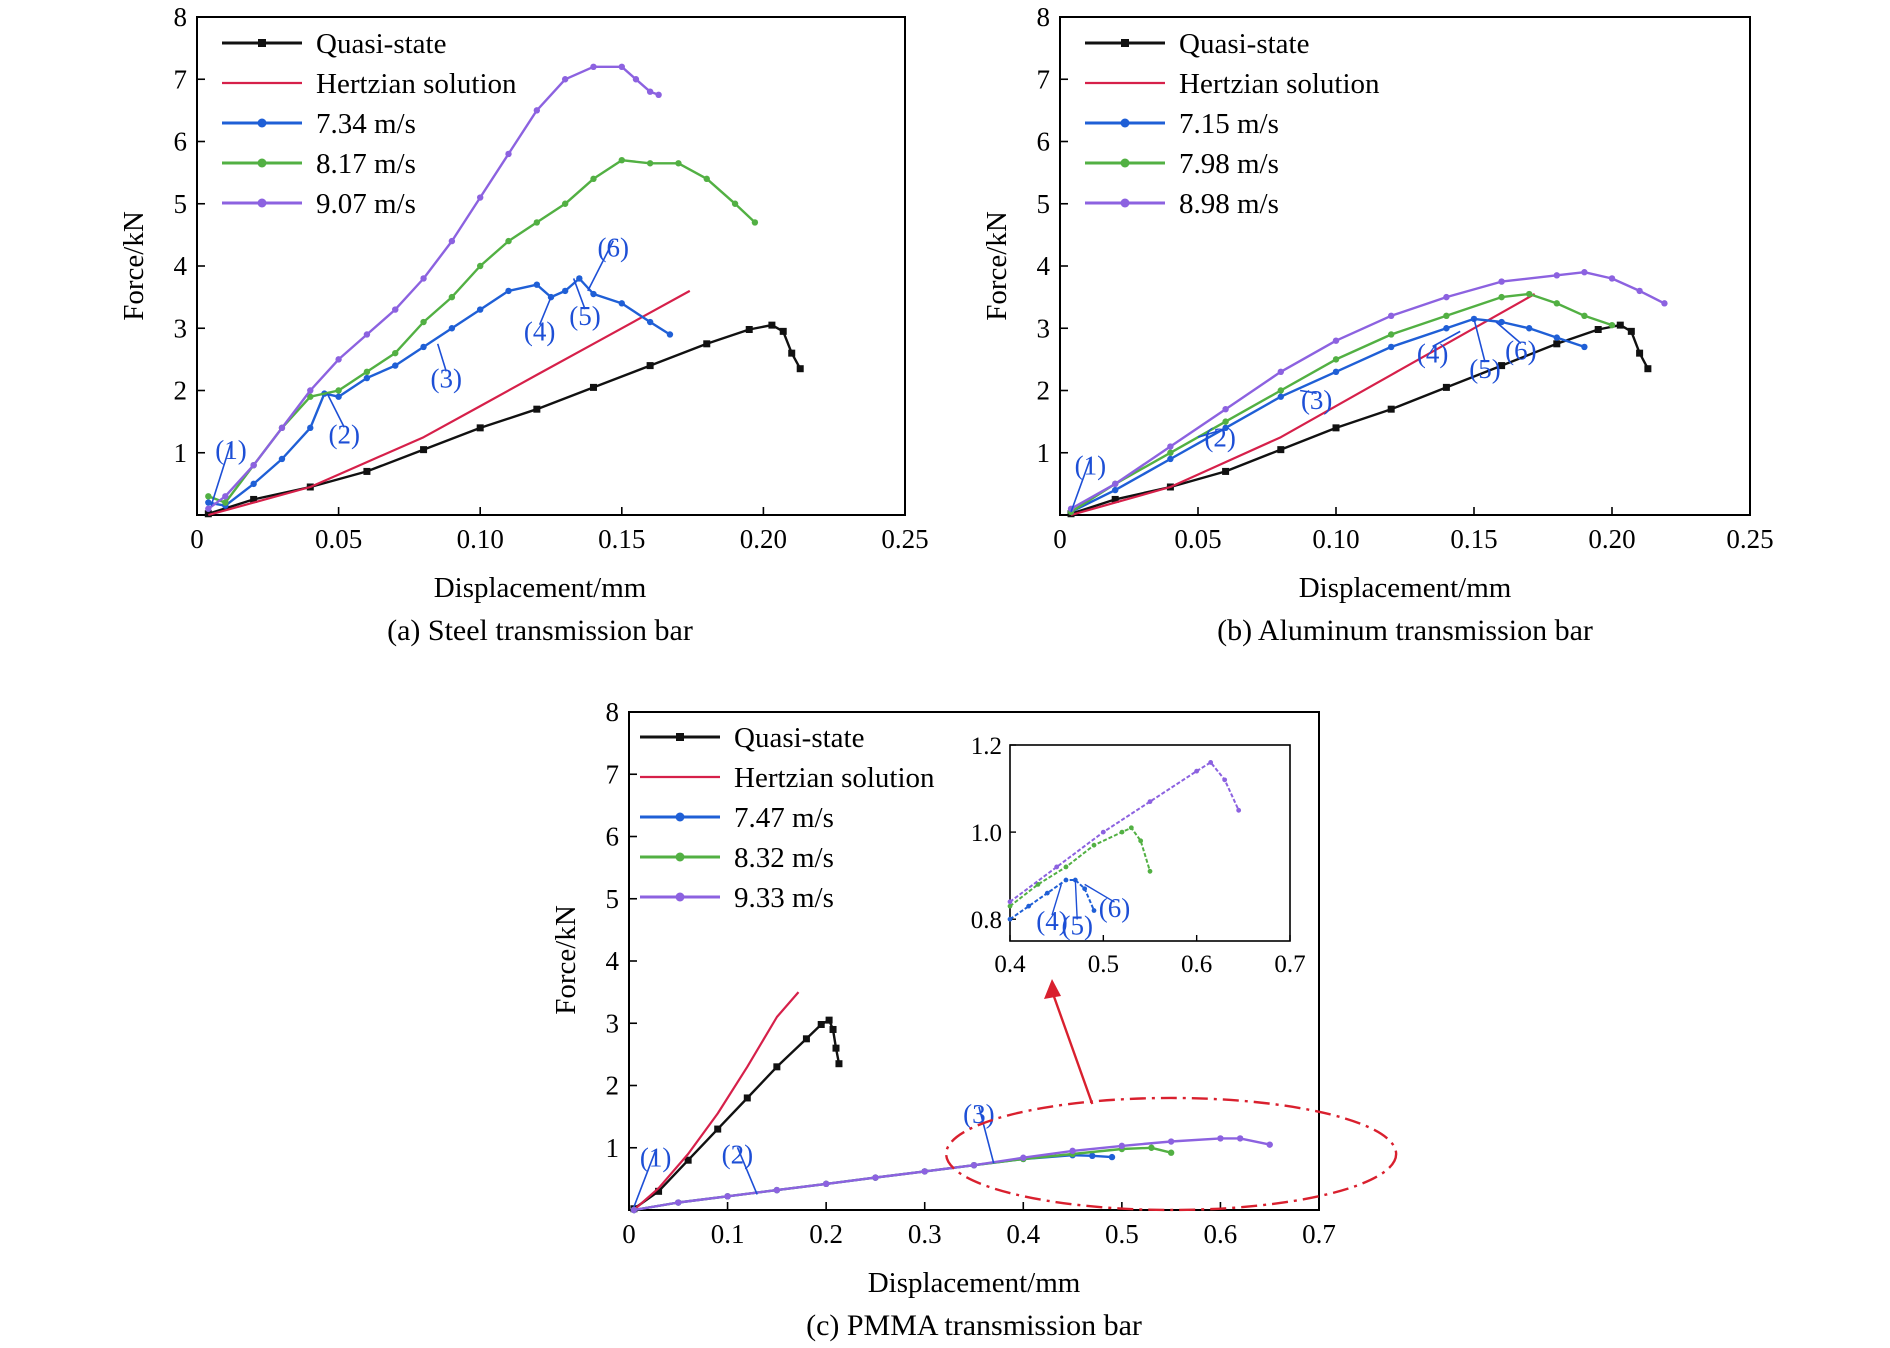  I want to click on legend-label: Hertzian solution, so click(1279, 84).